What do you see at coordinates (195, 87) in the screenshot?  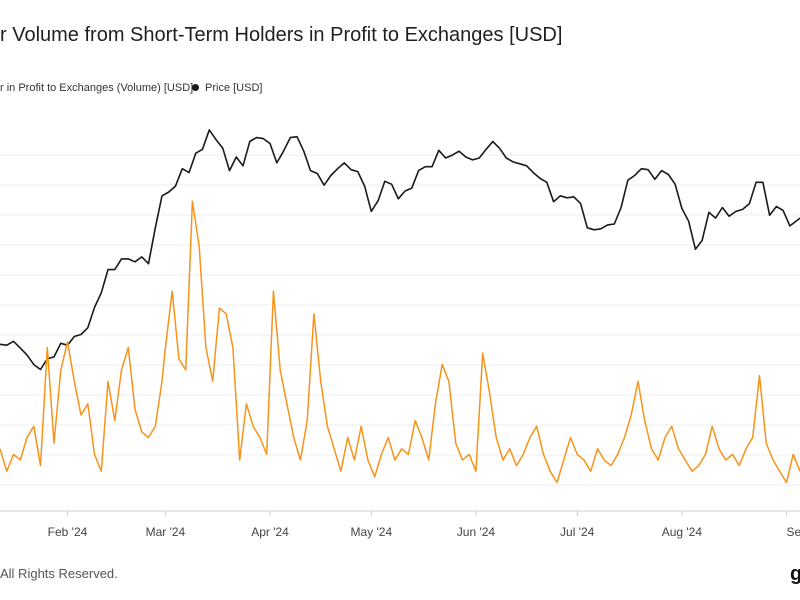 I see `legend-dot-price-icon` at bounding box center [195, 87].